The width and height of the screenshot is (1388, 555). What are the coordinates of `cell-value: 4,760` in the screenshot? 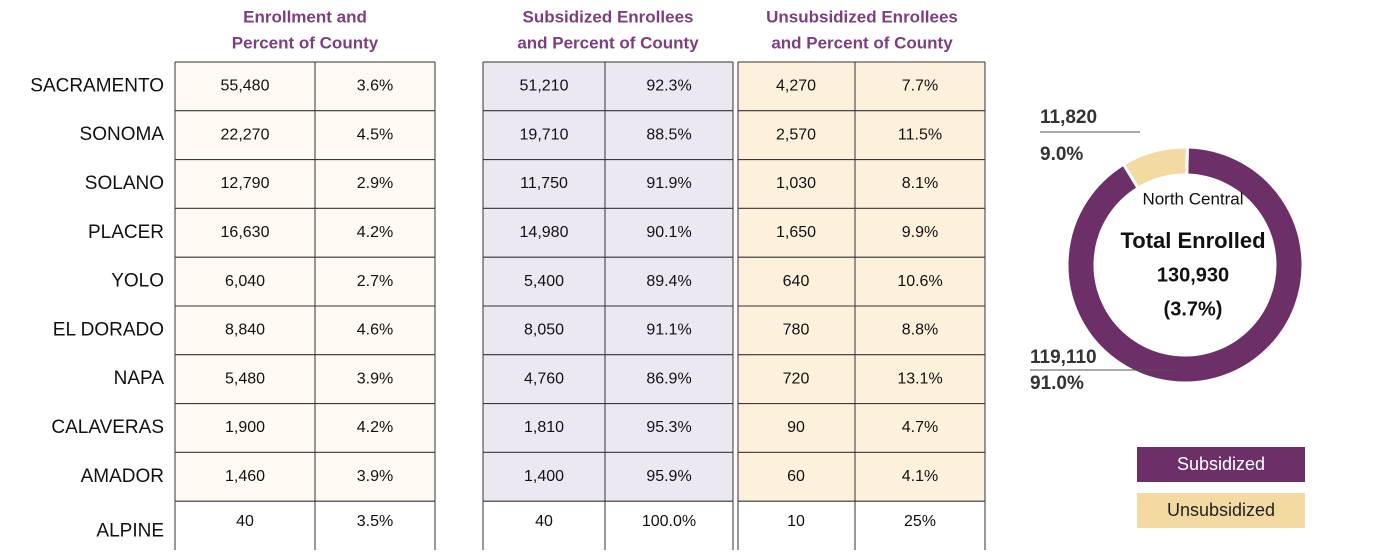 It's located at (544, 378).